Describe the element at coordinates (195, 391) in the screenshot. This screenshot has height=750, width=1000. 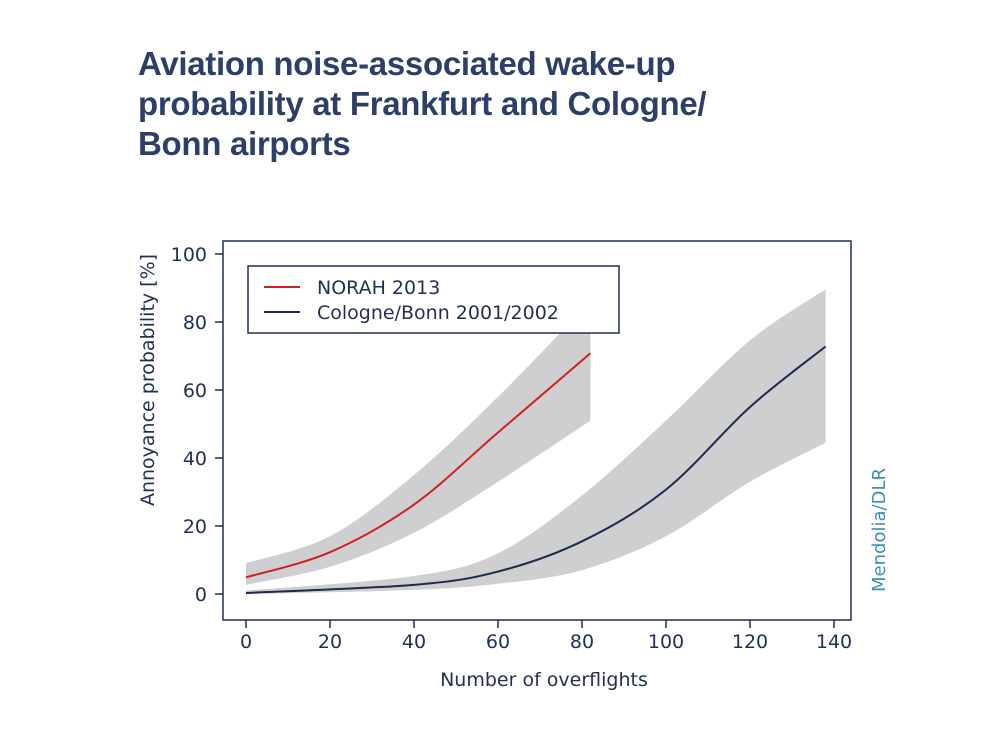
I see `y-tick-label: 60` at that location.